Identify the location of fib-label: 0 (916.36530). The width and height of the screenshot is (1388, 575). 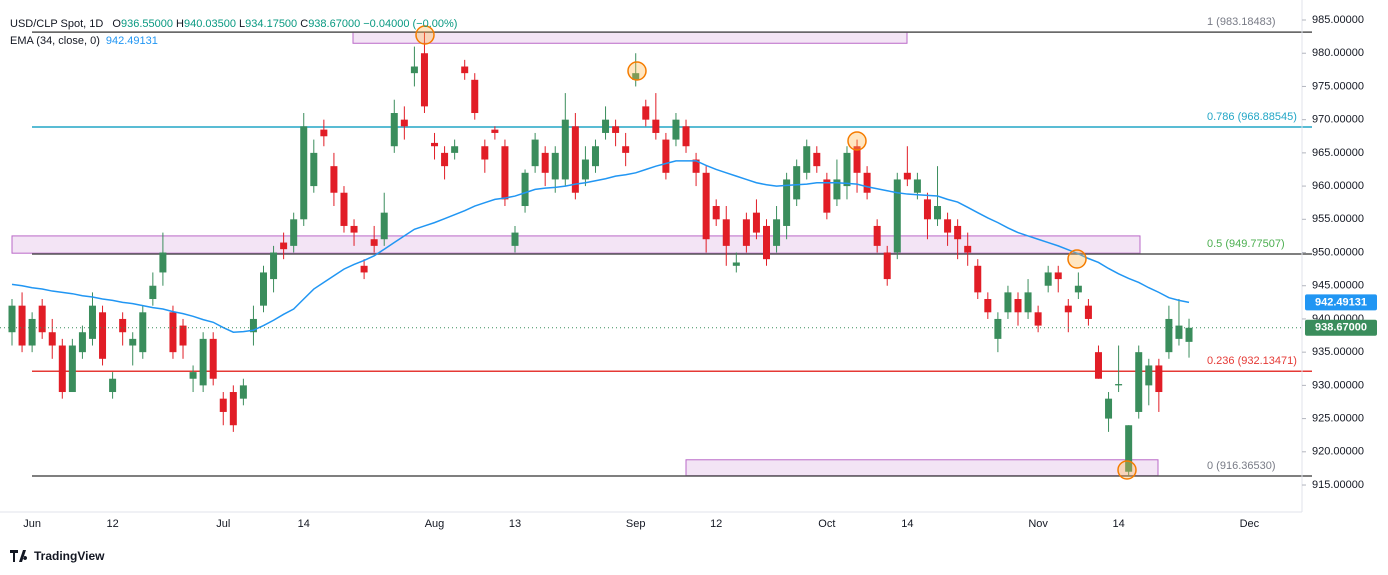
(1241, 466).